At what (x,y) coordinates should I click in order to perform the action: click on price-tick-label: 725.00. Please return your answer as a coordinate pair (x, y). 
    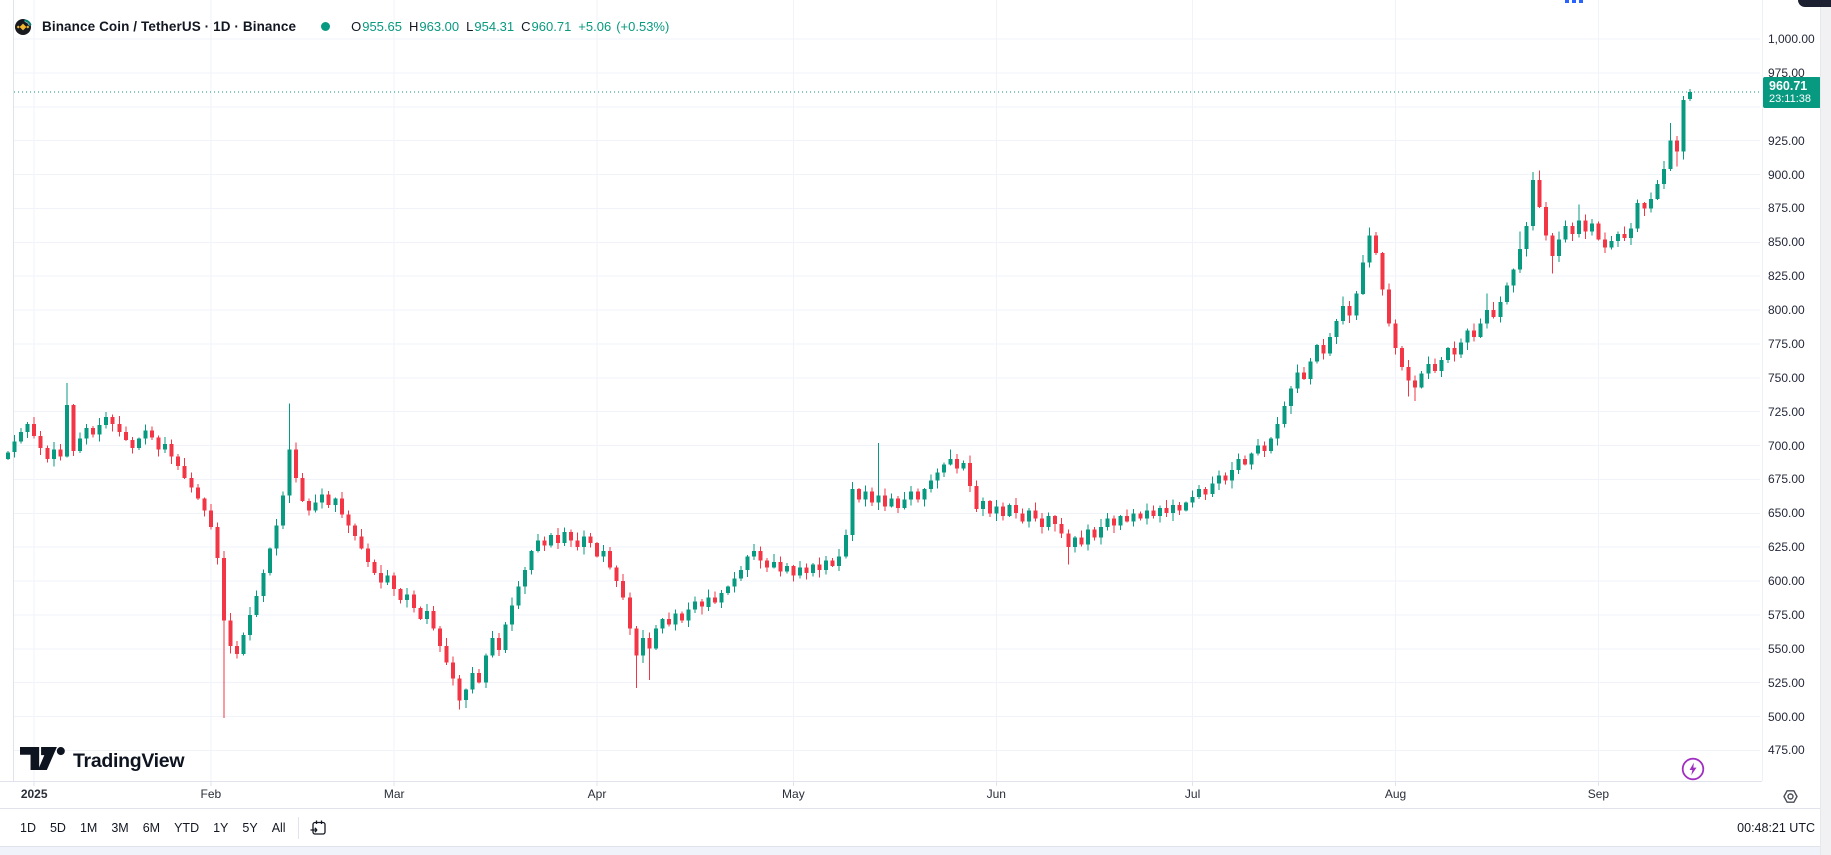
    Looking at the image, I should click on (1786, 411).